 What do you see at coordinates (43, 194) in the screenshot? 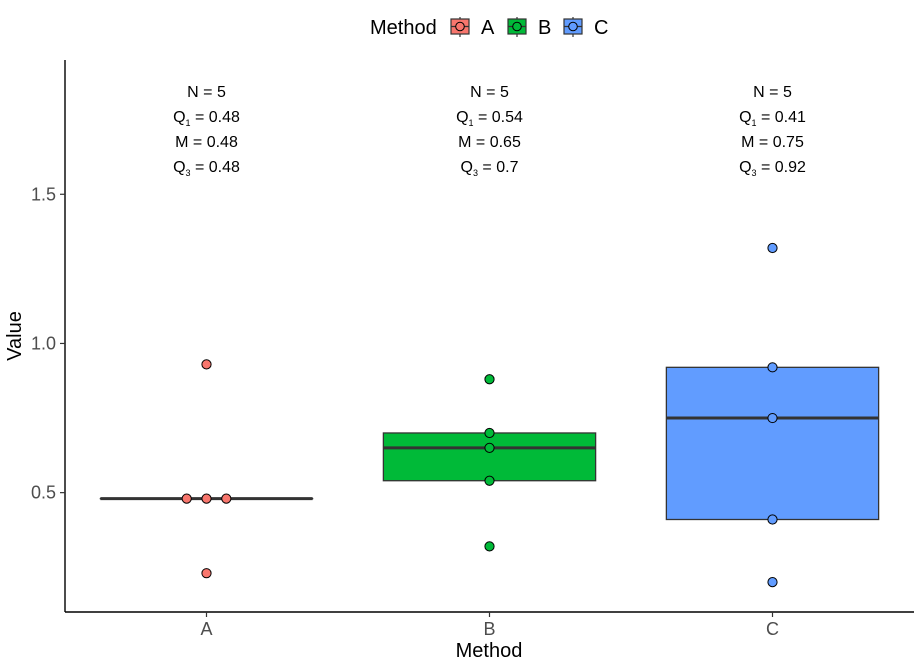
I see `y-tick-label: 1.5` at bounding box center [43, 194].